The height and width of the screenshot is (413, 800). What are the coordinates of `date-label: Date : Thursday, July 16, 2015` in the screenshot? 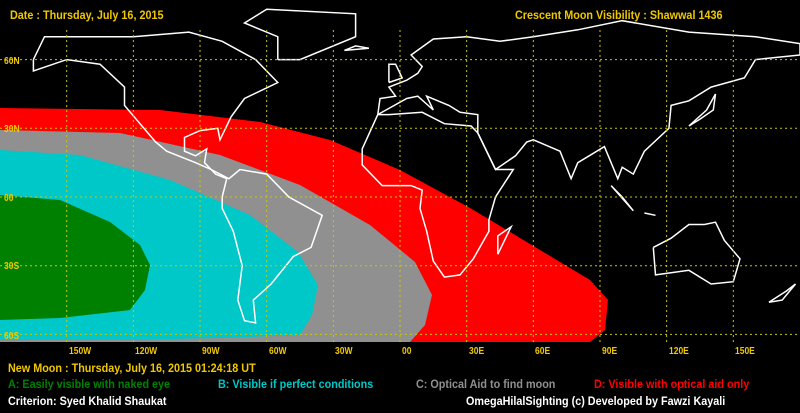 It's located at (87, 15).